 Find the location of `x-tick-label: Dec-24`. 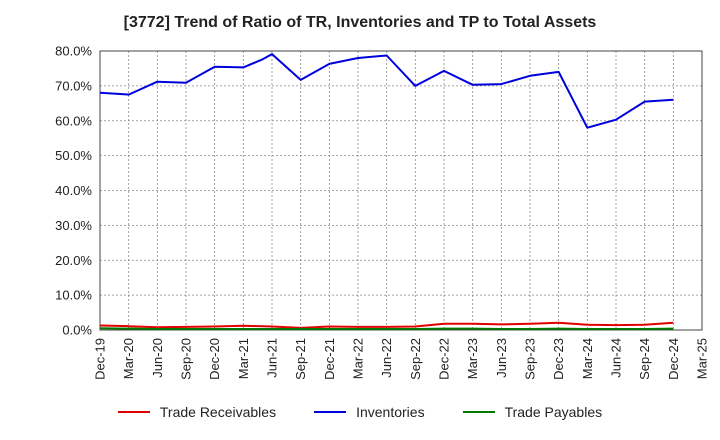

x-tick-label: Dec-24 is located at coordinates (673, 359).